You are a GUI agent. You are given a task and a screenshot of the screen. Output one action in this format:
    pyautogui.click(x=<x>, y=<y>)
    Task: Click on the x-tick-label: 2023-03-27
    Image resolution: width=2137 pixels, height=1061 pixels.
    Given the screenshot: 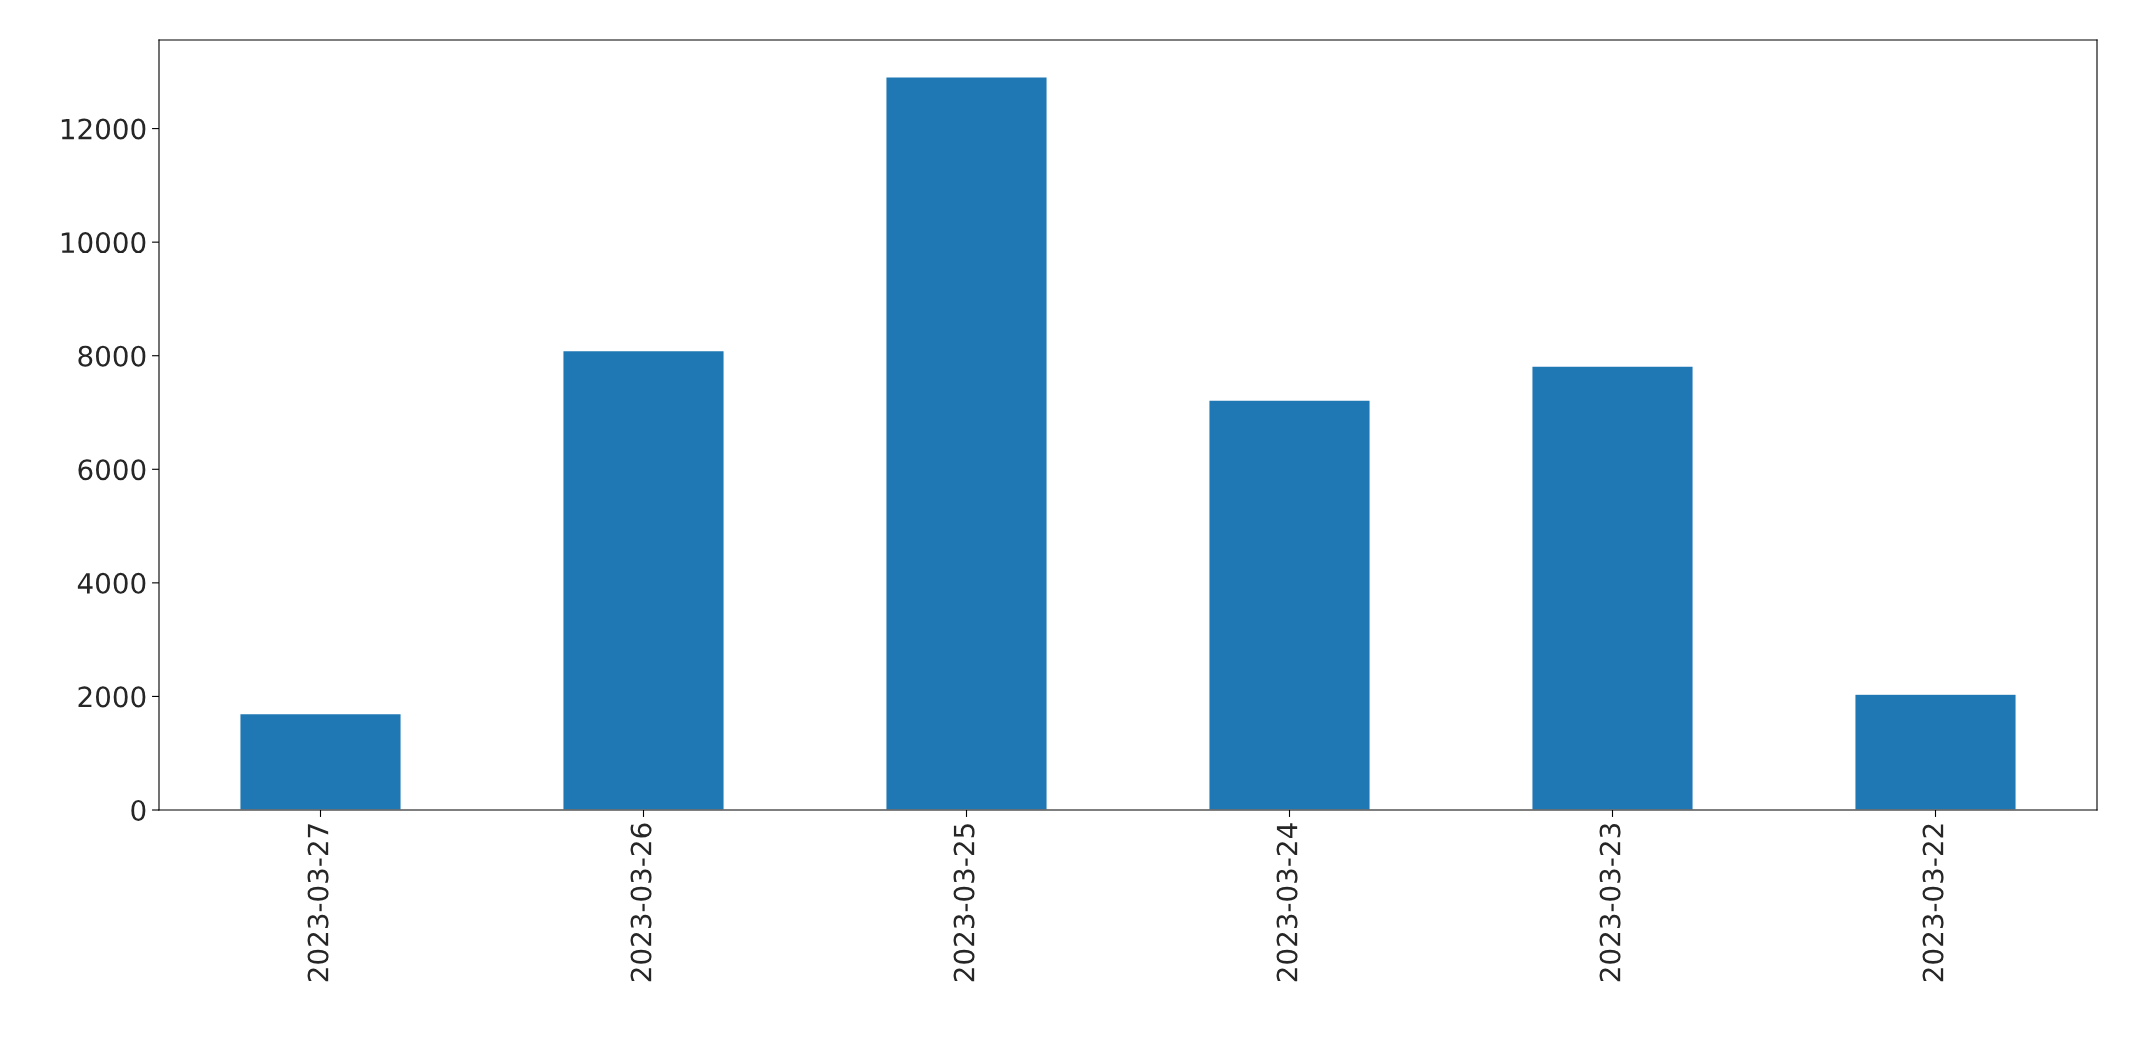 What is the action you would take?
    pyautogui.click(x=318, y=903)
    